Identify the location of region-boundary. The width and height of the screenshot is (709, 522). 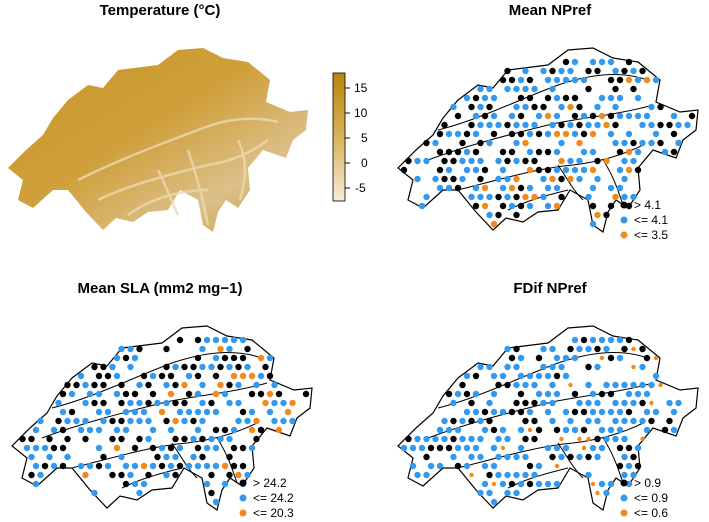
(157, 380).